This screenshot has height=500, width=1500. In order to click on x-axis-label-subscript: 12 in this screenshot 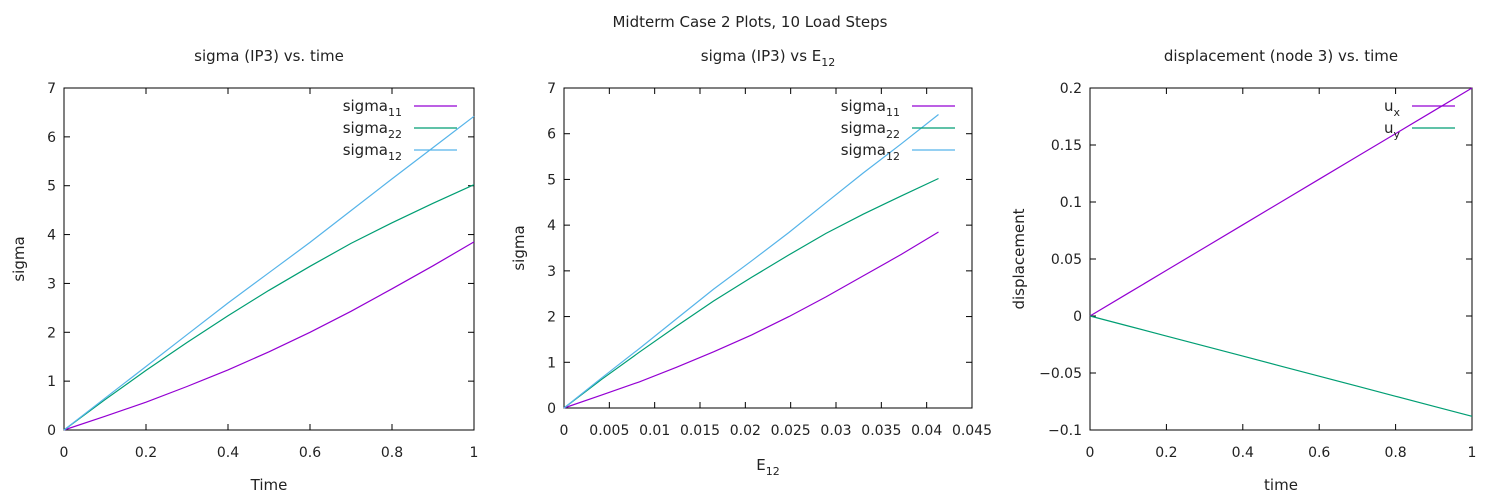, I will do `click(773, 471)`.